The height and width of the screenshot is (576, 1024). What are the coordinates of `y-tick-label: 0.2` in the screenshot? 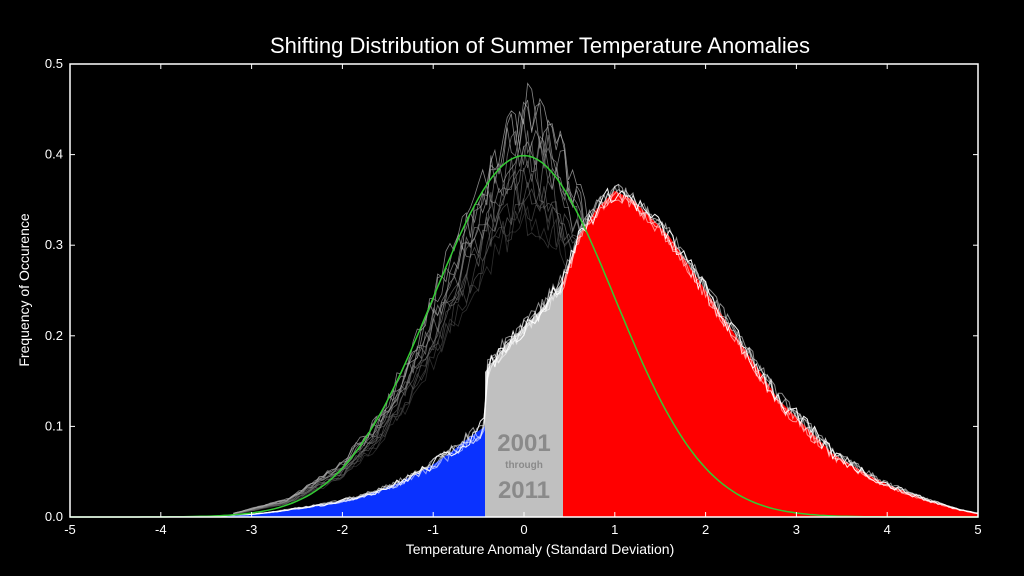 It's located at (54, 335).